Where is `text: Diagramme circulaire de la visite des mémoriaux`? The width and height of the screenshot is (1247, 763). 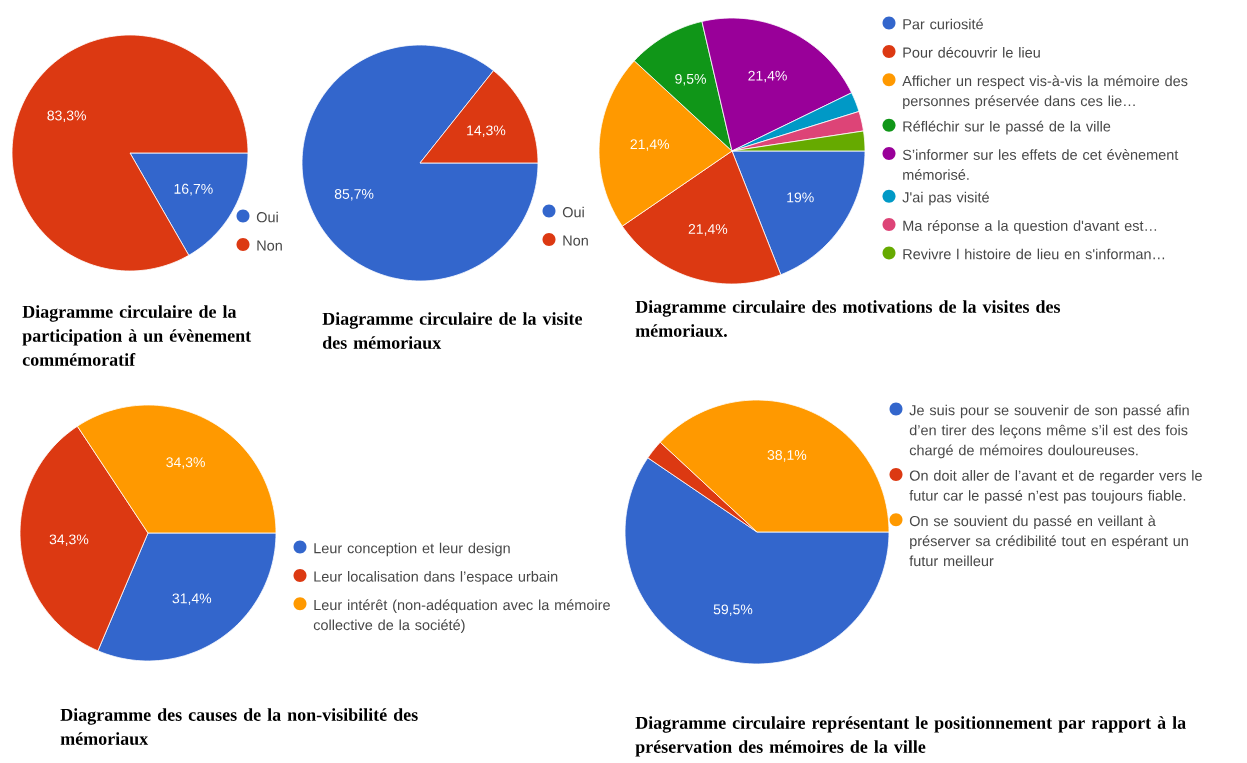
text: Diagramme circulaire de la visite des mémoriaux is located at coordinates (452, 330).